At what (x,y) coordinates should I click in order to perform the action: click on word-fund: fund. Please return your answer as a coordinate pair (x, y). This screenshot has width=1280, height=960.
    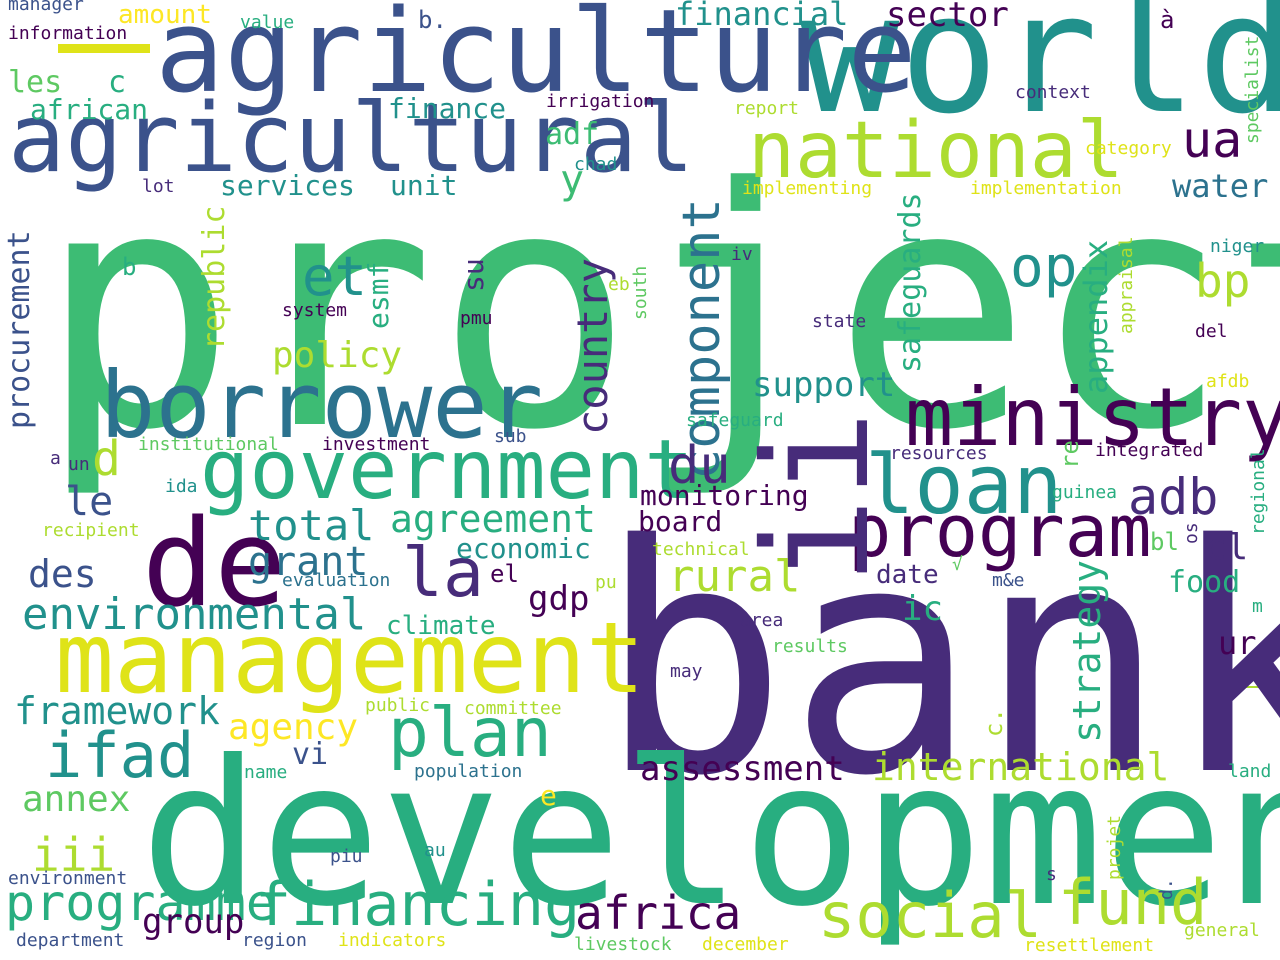
    Looking at the image, I should click on (1133, 902).